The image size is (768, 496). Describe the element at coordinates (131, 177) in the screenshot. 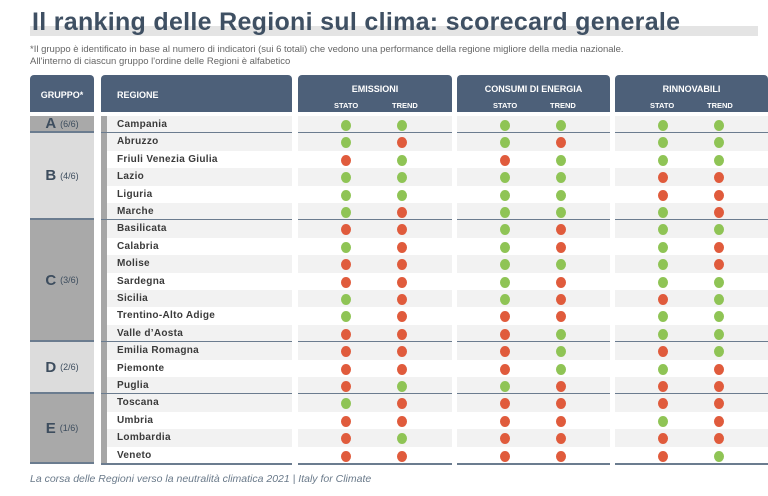

I see `region-name: Lazio` at that location.